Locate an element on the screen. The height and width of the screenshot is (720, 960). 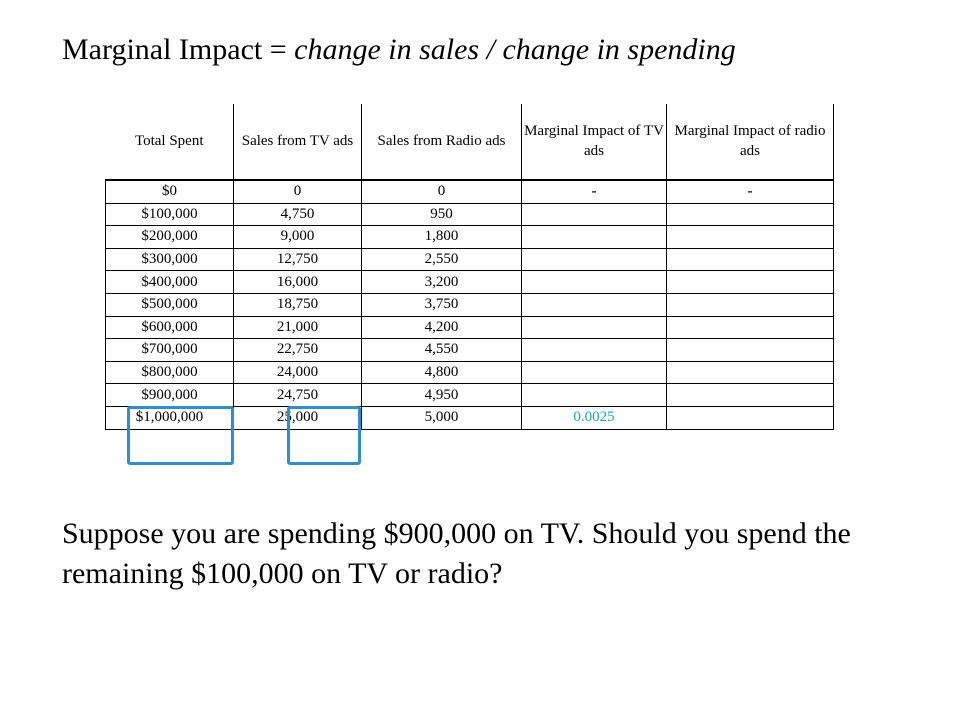
cell-marginal-radio: - is located at coordinates (750, 191).